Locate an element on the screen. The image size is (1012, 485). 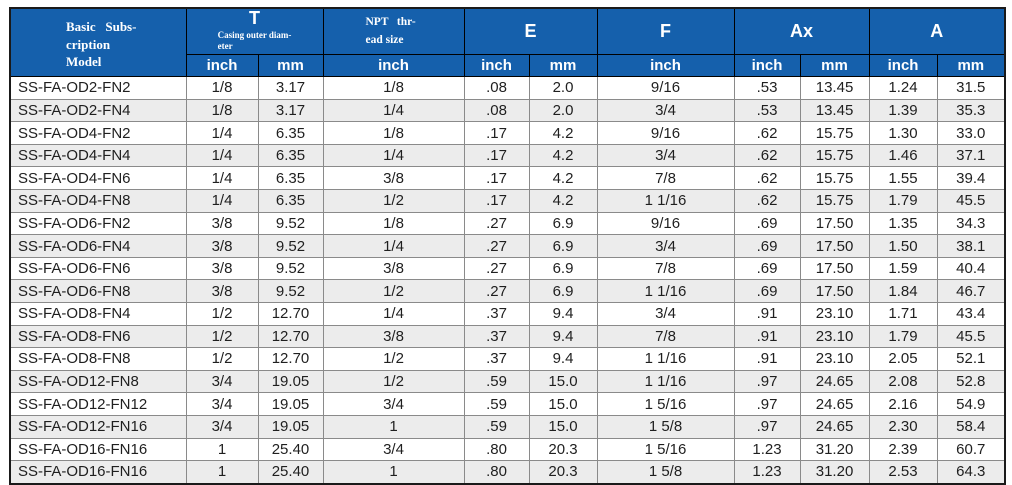
cell-t-inch: 1 is located at coordinates (222, 472).